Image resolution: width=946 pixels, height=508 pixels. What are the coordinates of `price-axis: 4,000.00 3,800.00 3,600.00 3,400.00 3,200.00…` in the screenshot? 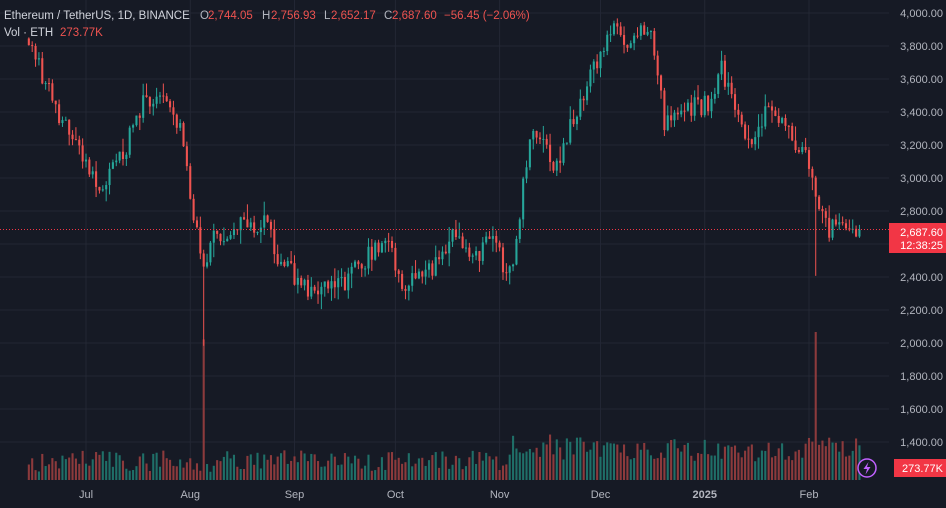 It's located at (921, 228).